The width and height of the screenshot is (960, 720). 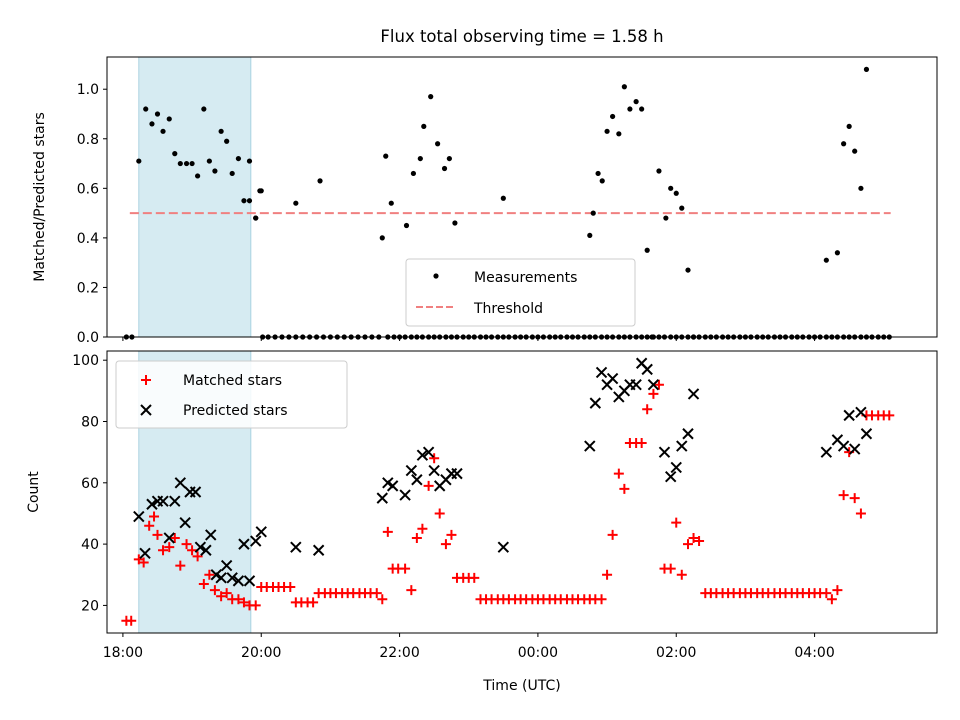 I want to click on legend-marker-predicted, so click(x=146, y=410).